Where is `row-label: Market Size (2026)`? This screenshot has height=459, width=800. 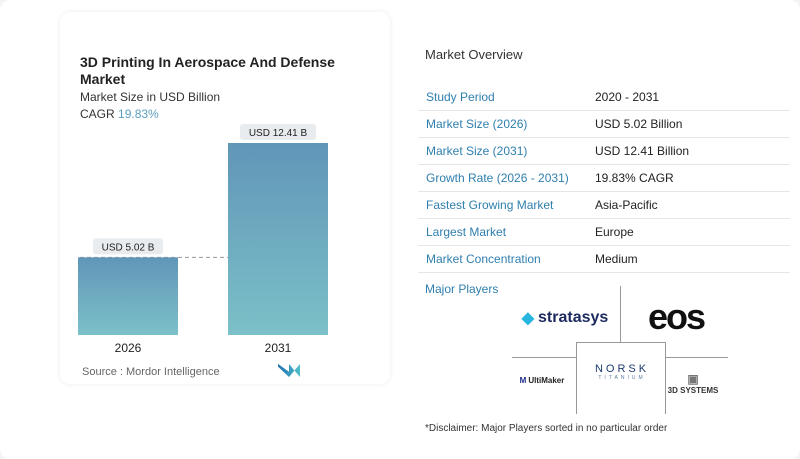 row-label: Market Size (2026) is located at coordinates (477, 124).